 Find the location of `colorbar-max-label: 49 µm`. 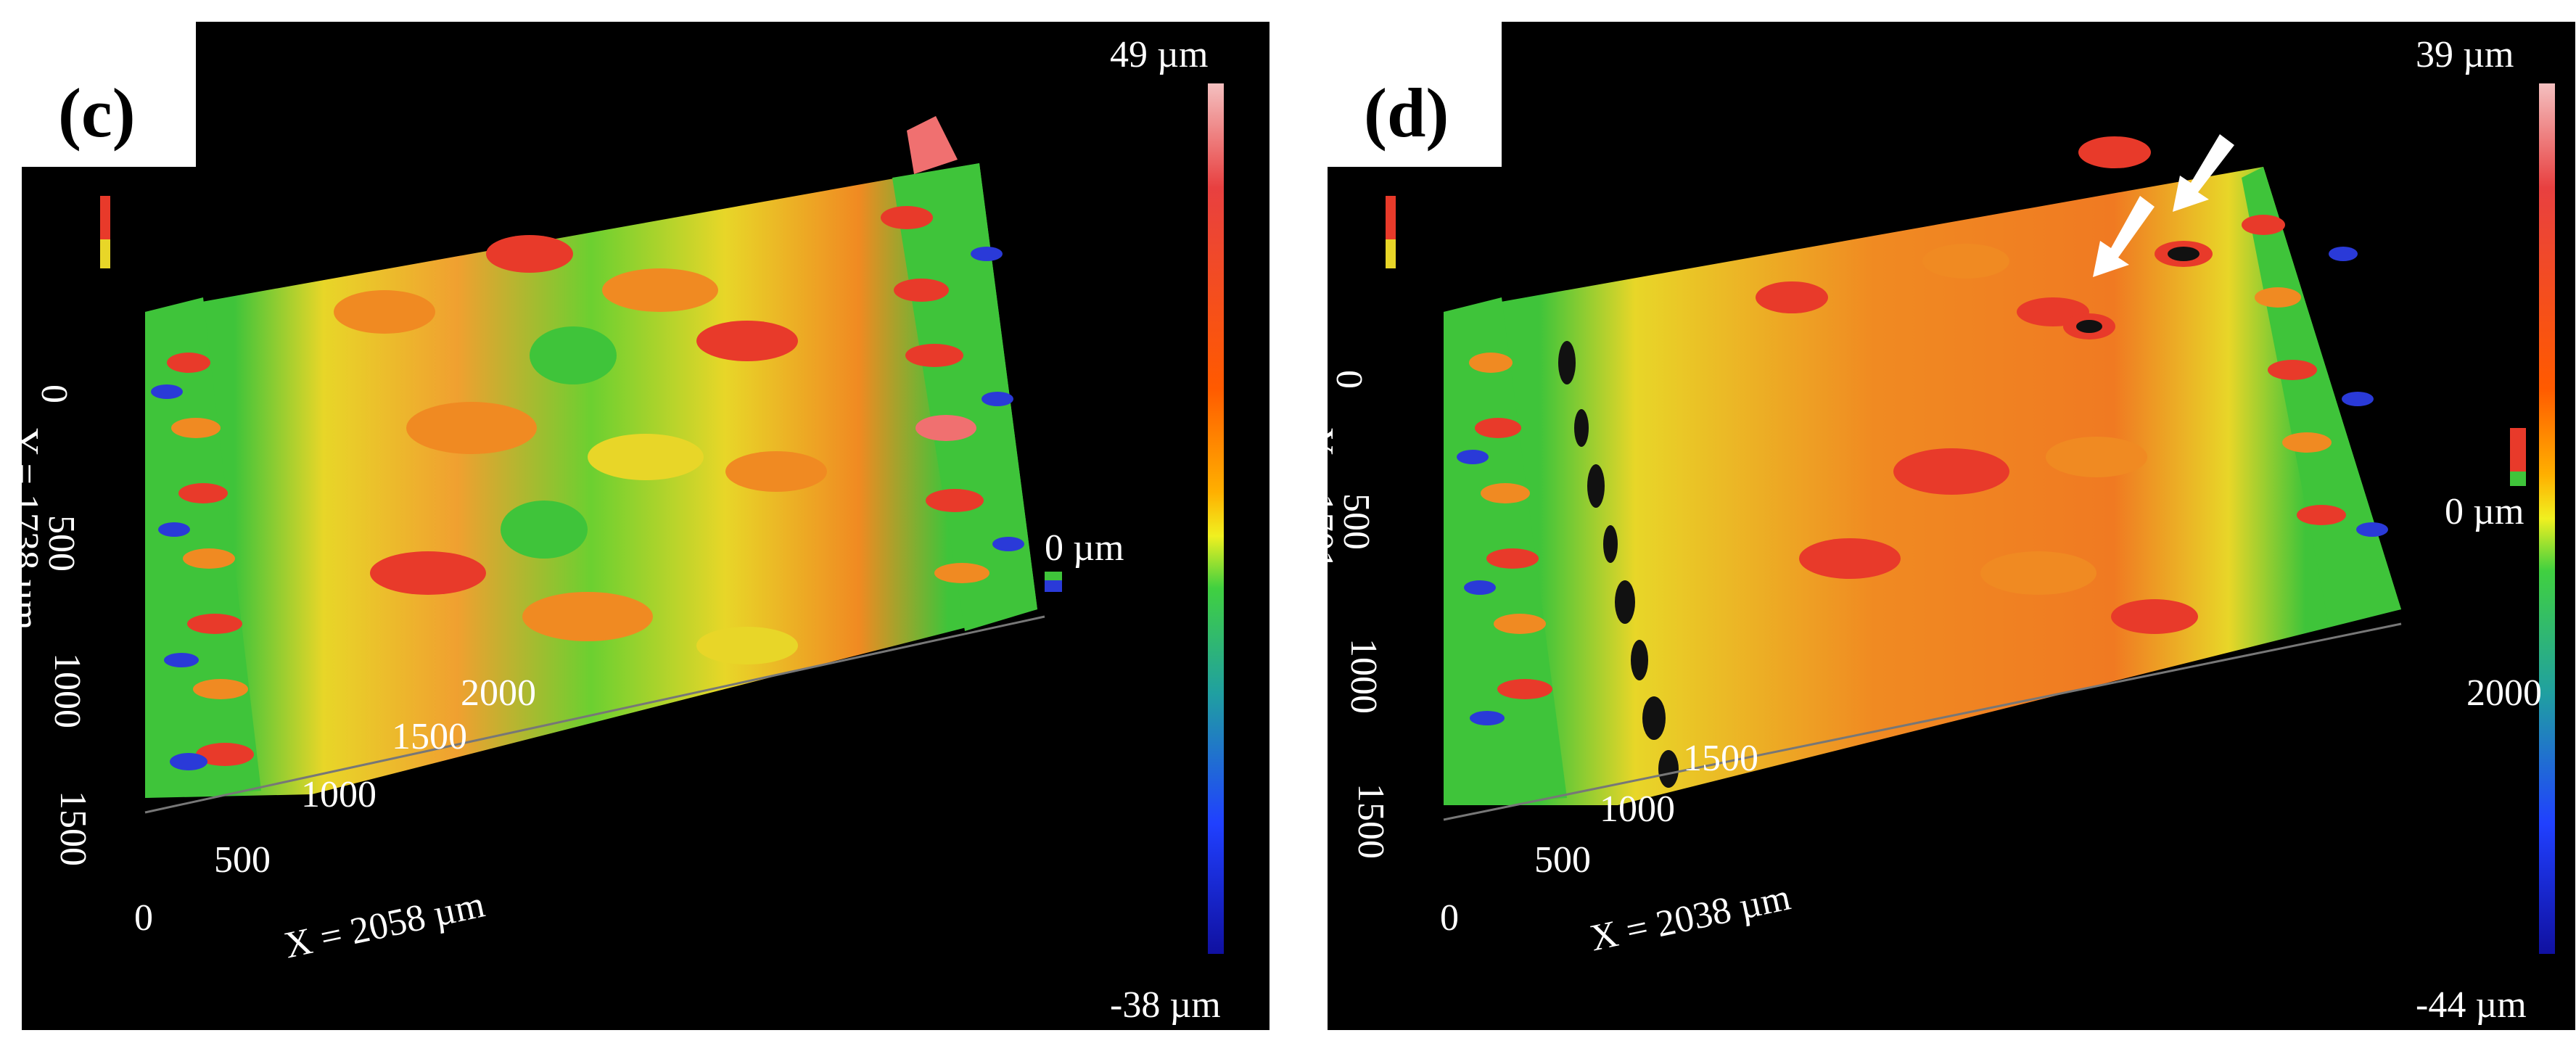

colorbar-max-label: 49 µm is located at coordinates (1159, 55).